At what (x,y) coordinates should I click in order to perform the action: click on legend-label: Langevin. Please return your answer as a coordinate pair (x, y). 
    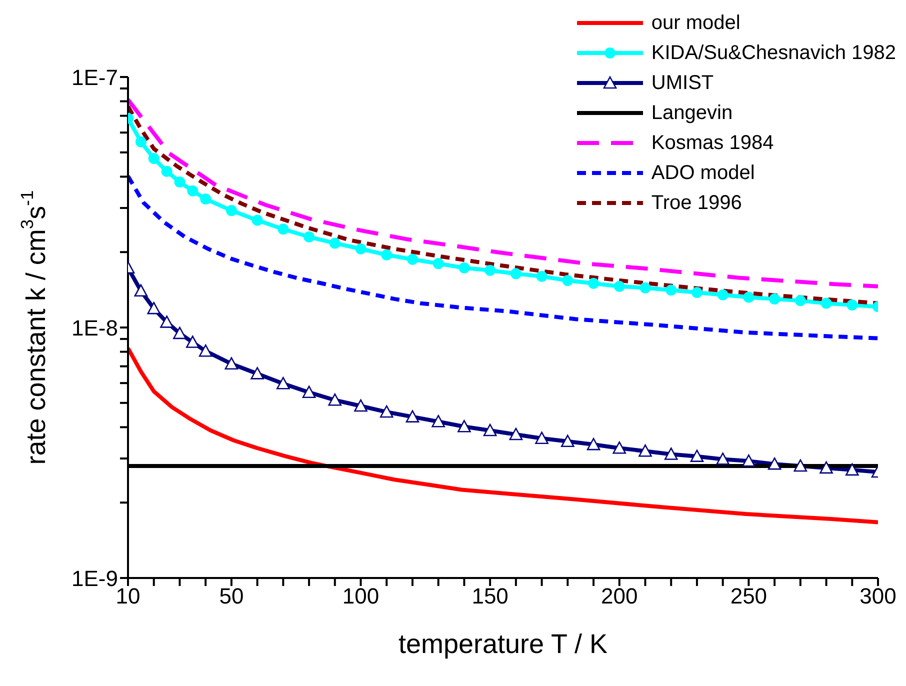
    Looking at the image, I should click on (692, 113).